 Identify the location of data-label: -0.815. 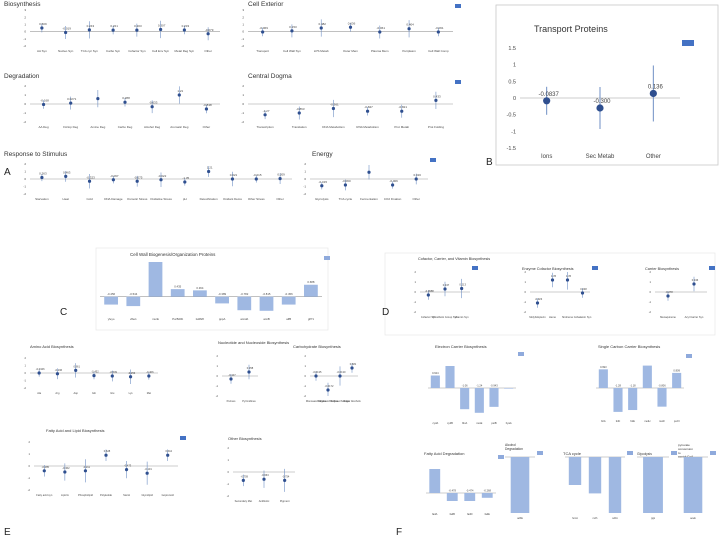
(267, 294).